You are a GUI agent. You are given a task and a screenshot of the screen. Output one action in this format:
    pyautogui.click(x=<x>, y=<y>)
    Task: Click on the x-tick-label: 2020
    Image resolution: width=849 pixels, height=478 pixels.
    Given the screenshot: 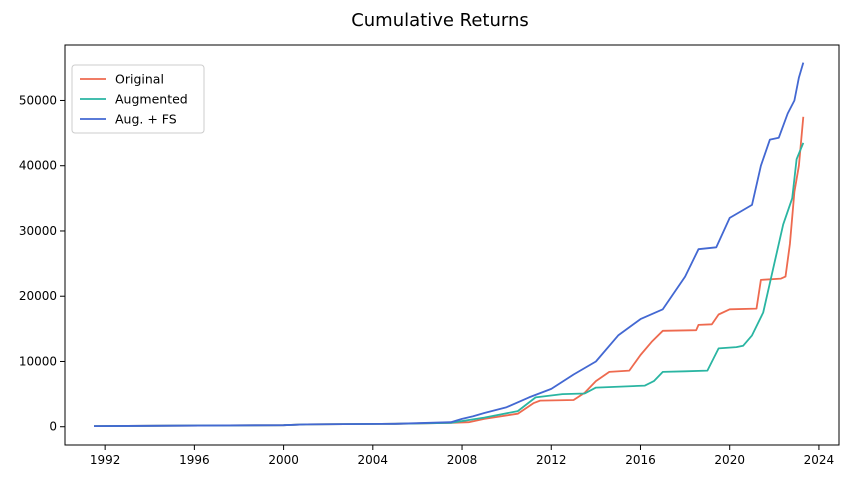 What is the action you would take?
    pyautogui.click(x=729, y=460)
    